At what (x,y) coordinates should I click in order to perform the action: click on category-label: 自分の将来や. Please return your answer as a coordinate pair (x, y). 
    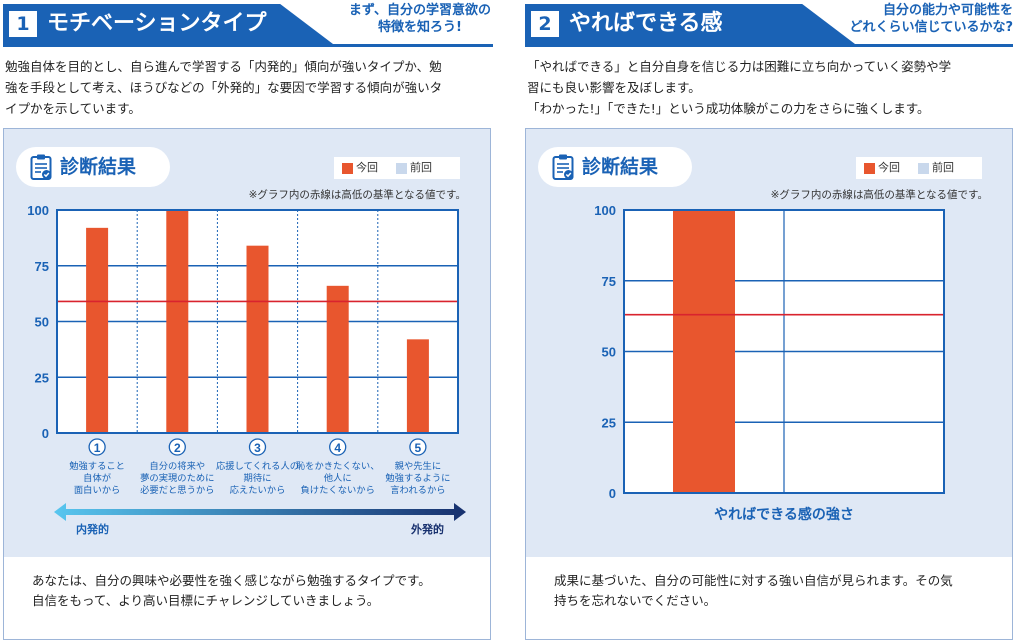
    Looking at the image, I should click on (177, 466).